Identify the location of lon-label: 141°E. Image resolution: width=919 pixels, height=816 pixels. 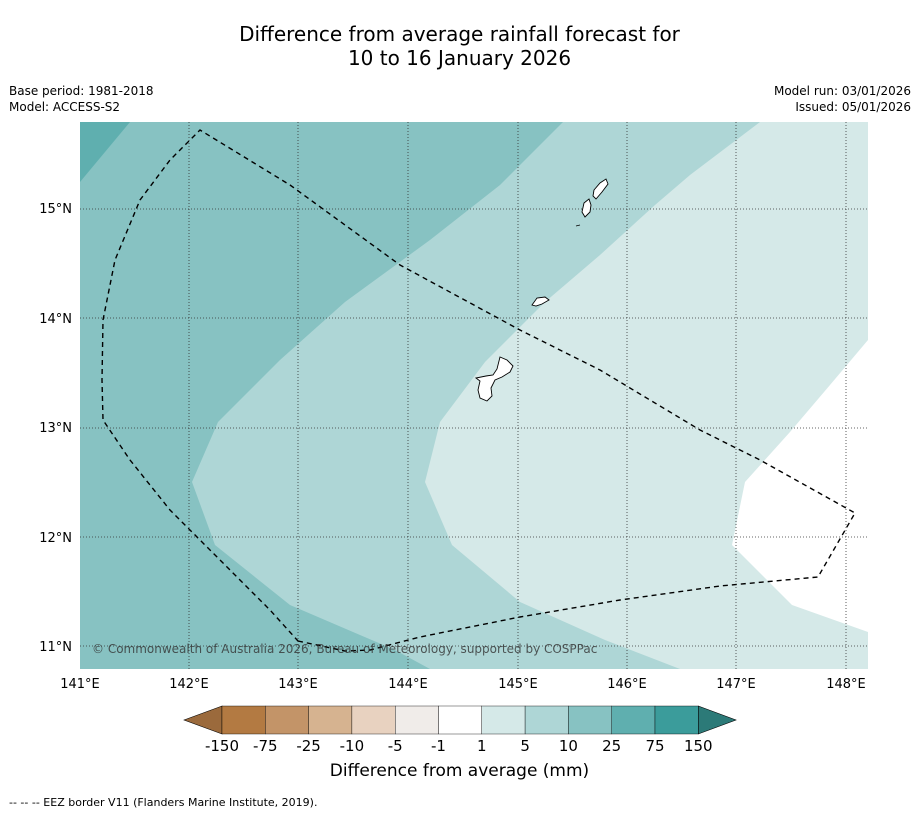
(80, 684).